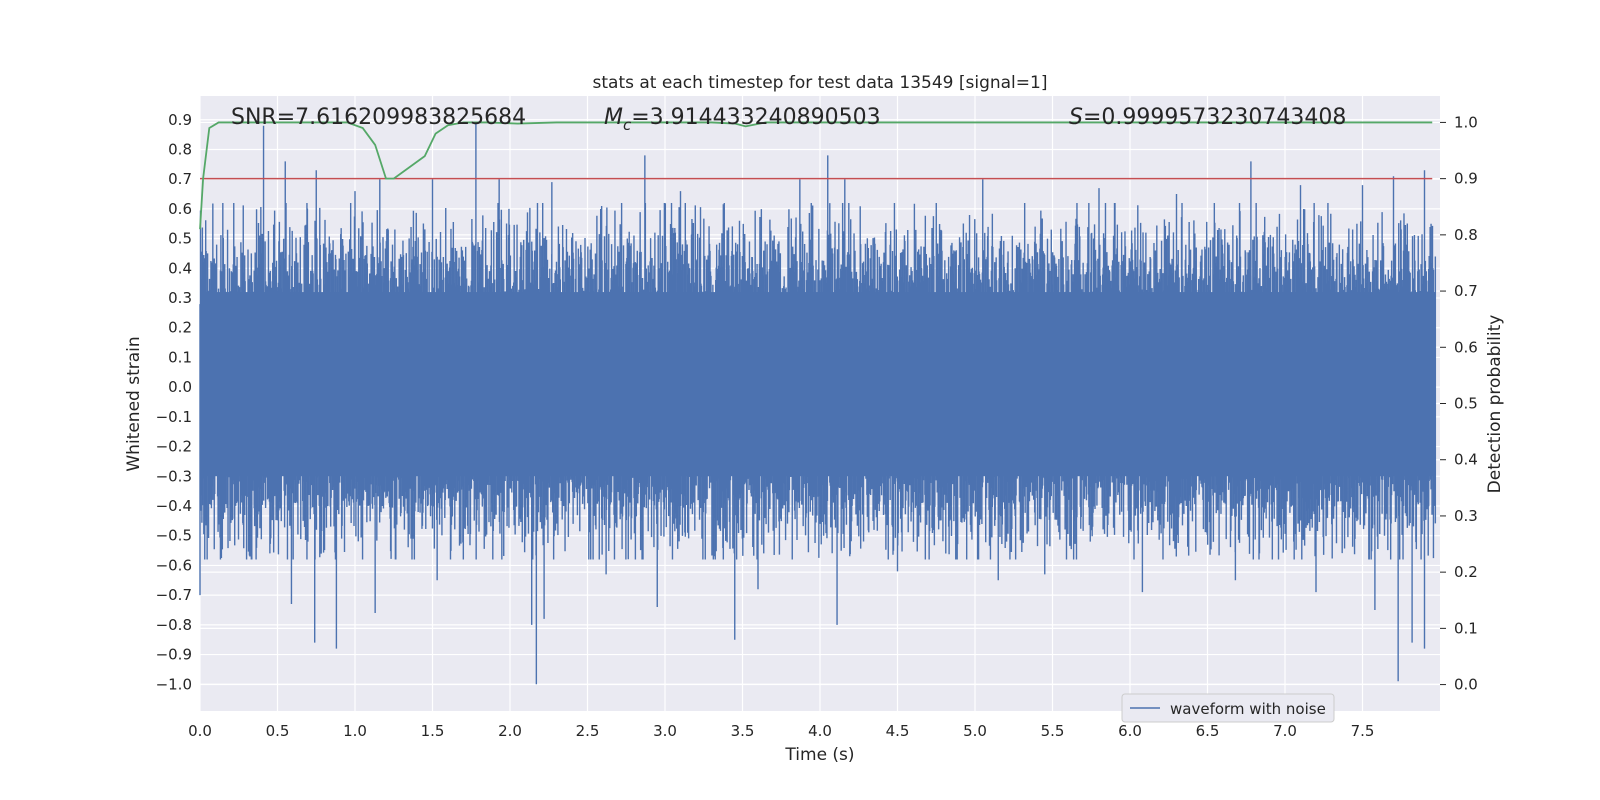  Describe the element at coordinates (627, 125) in the screenshot. I see `chirp-mass-subscript: c` at that location.